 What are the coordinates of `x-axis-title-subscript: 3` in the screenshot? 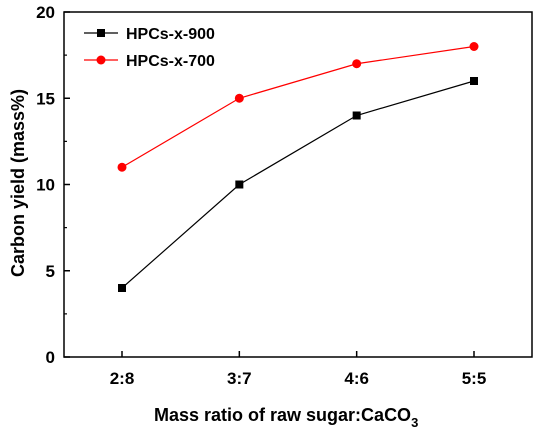 It's located at (414, 422).